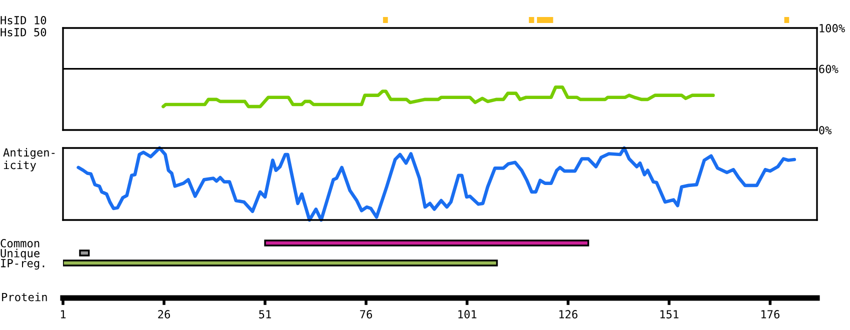 The height and width of the screenshot is (330, 850). What do you see at coordinates (164, 314) in the screenshot?
I see `x-tick-label: 26` at bounding box center [164, 314].